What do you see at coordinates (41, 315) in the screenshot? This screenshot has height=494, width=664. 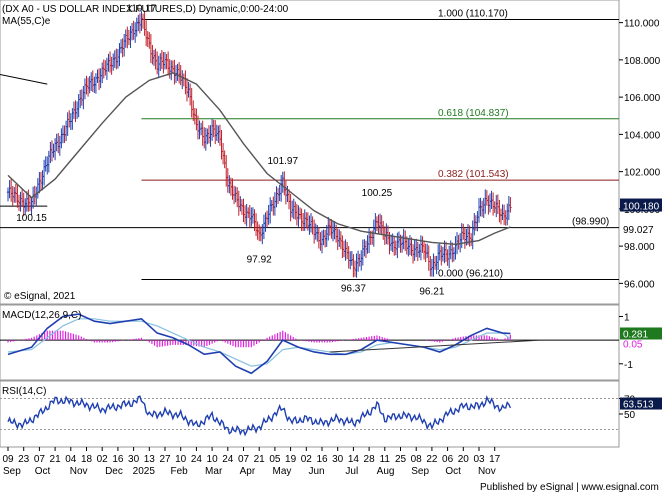 I see `macd-legend: MACD(12,26,9,C)` at bounding box center [41, 315].